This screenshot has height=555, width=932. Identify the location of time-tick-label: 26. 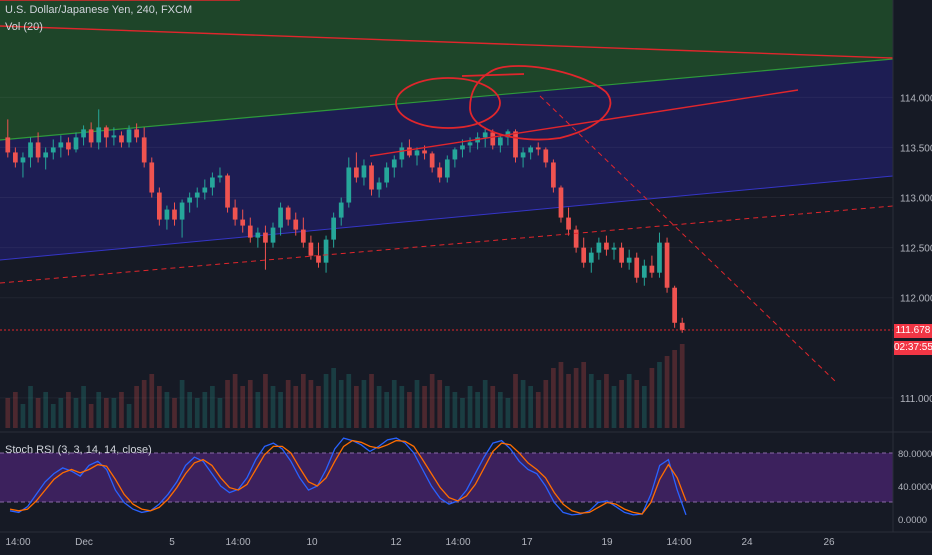
(829, 542).